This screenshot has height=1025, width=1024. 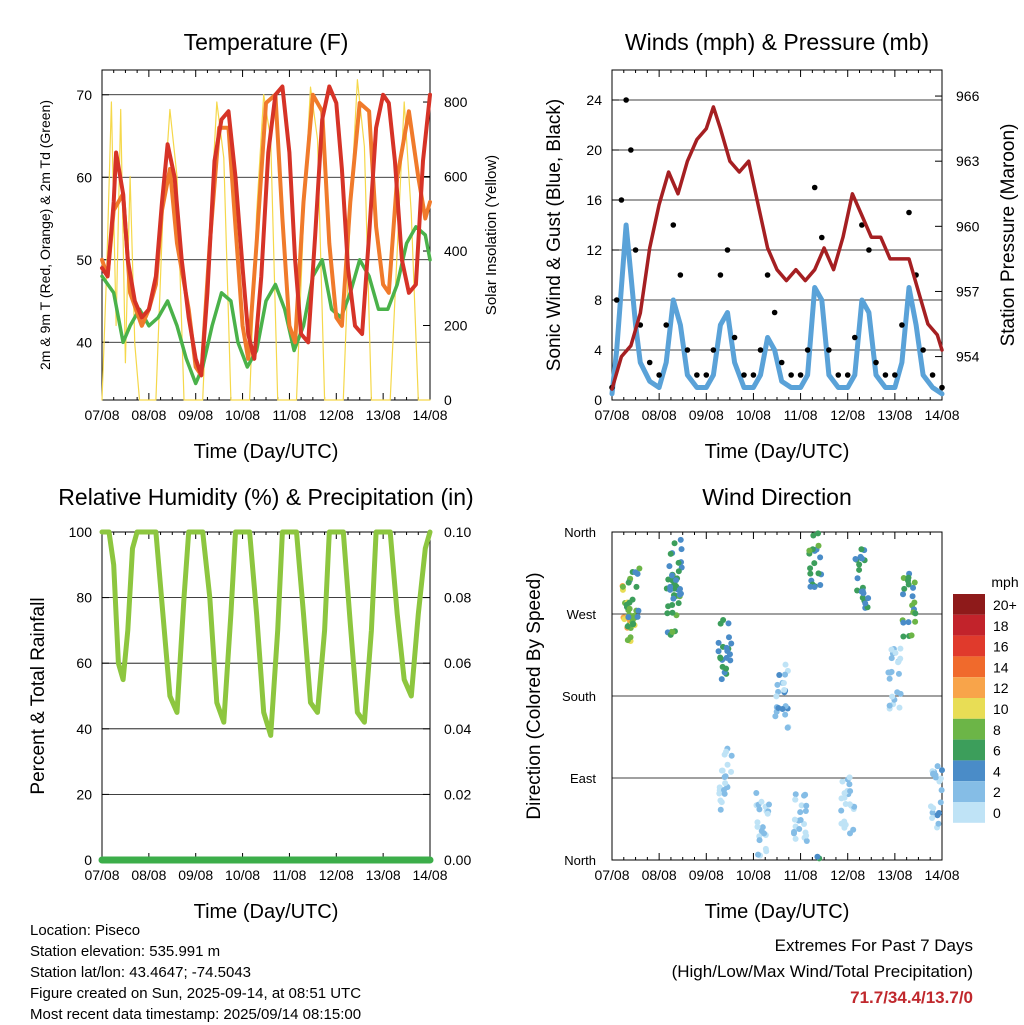 What do you see at coordinates (598, 350) in the screenshot?
I see `y-tick-label: 4` at bounding box center [598, 350].